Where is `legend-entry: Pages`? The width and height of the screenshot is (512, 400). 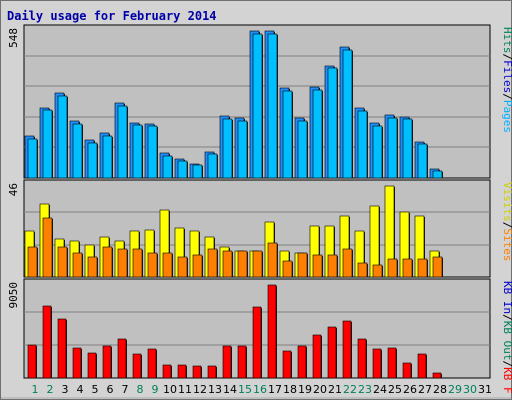
legend-entry: Pages is located at coordinates (506, 116).